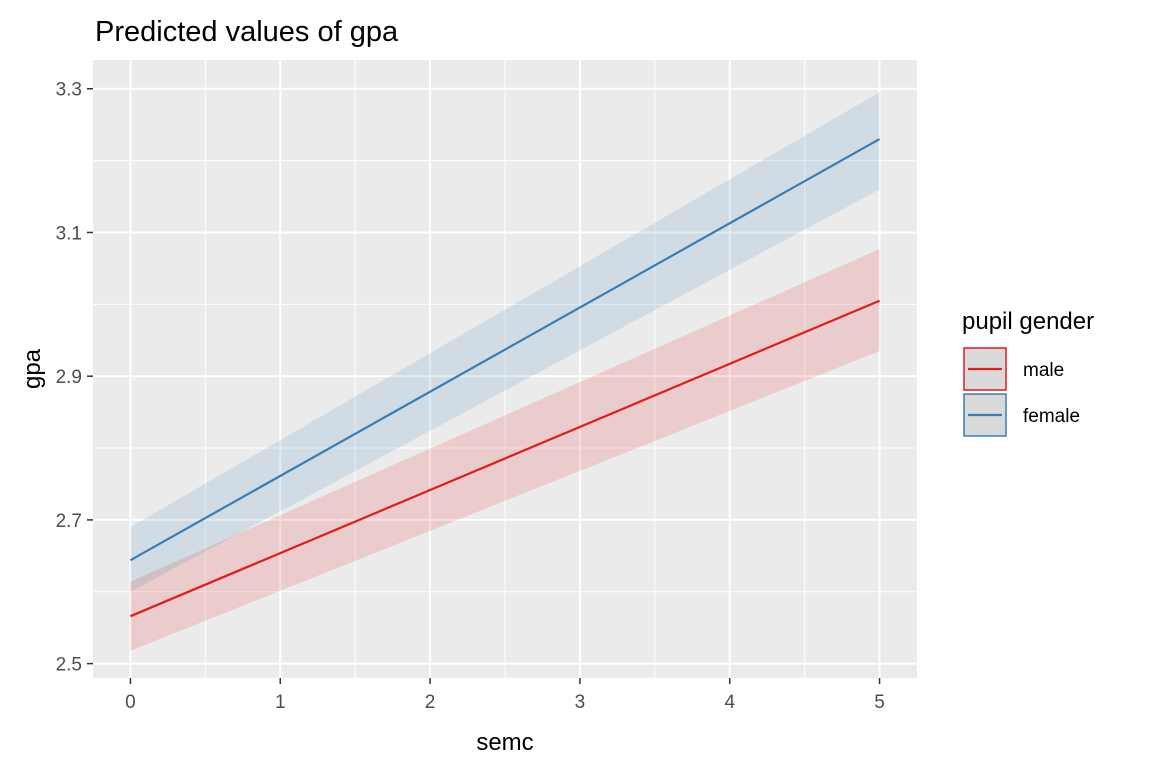 The width and height of the screenshot is (1152, 768). I want to click on y-tick-label: 3.3, so click(69, 90).